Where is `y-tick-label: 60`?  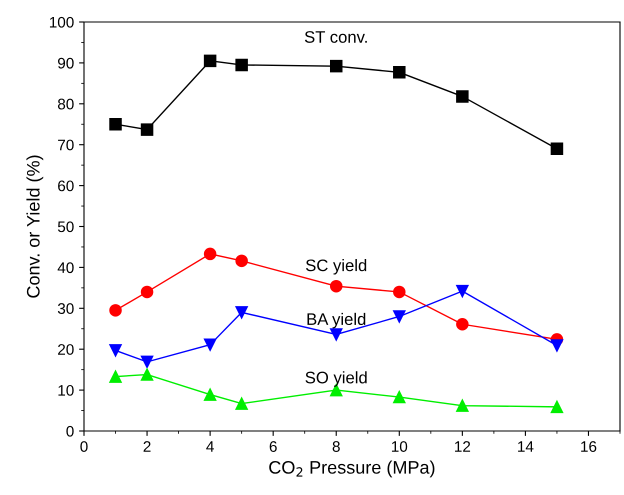
y-tick-label: 60 is located at coordinates (66, 186).